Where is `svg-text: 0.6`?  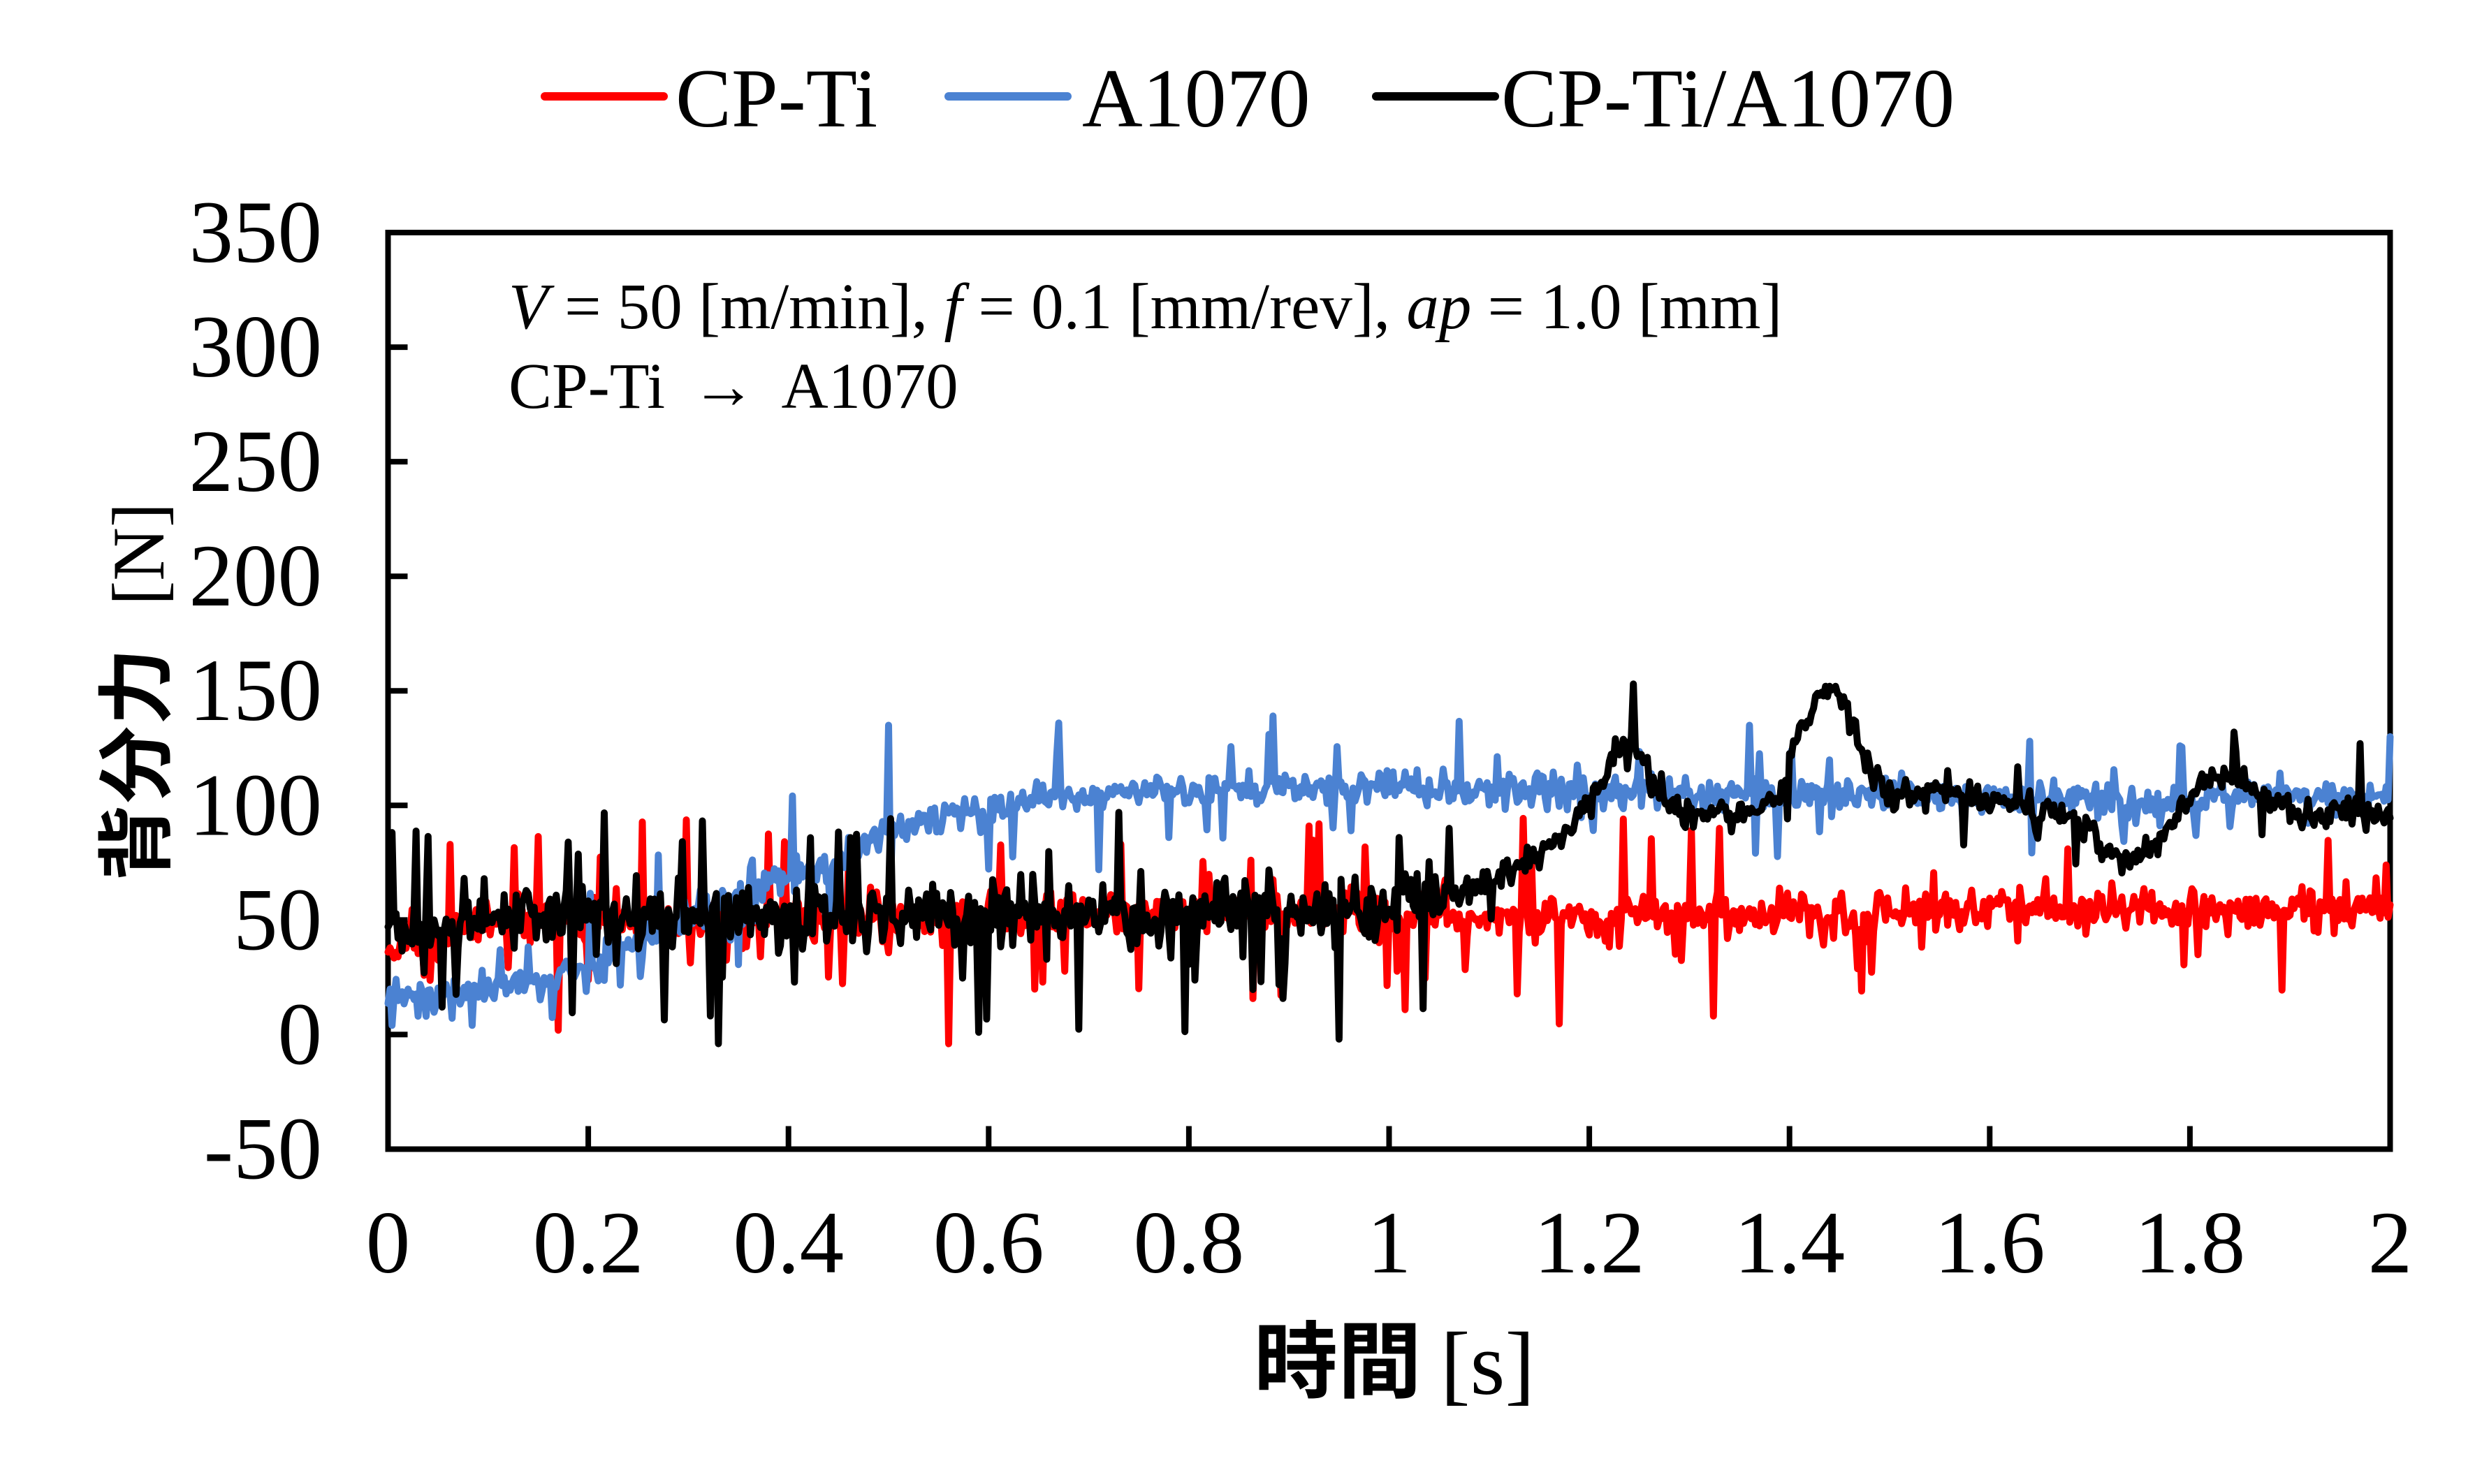
svg-text: 0.6 is located at coordinates (988, 1243).